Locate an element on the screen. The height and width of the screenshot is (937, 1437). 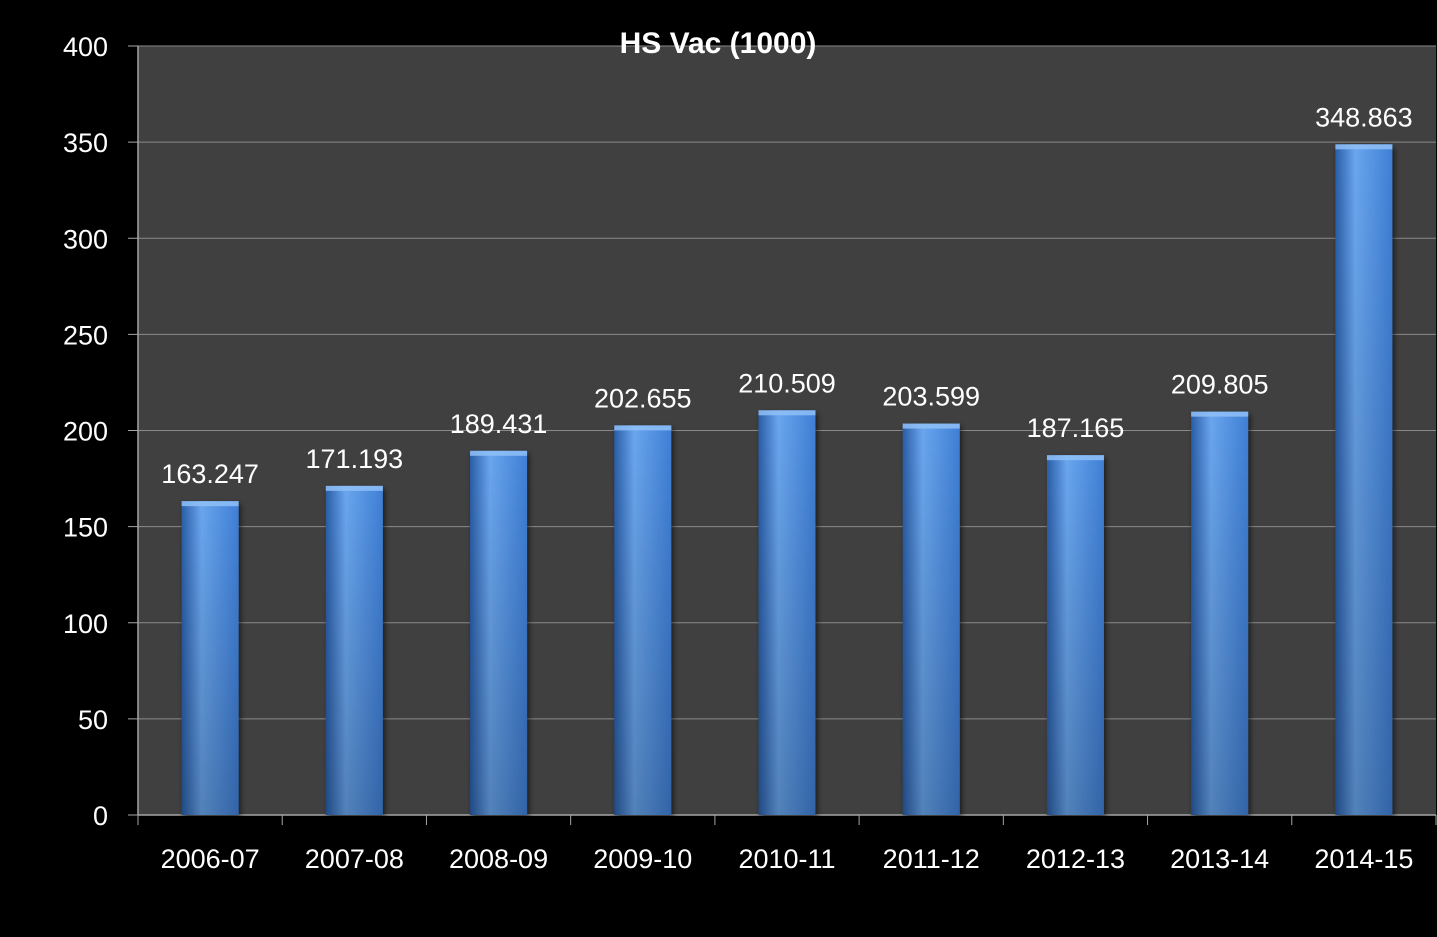
data-label: 348.863 is located at coordinates (1364, 117).